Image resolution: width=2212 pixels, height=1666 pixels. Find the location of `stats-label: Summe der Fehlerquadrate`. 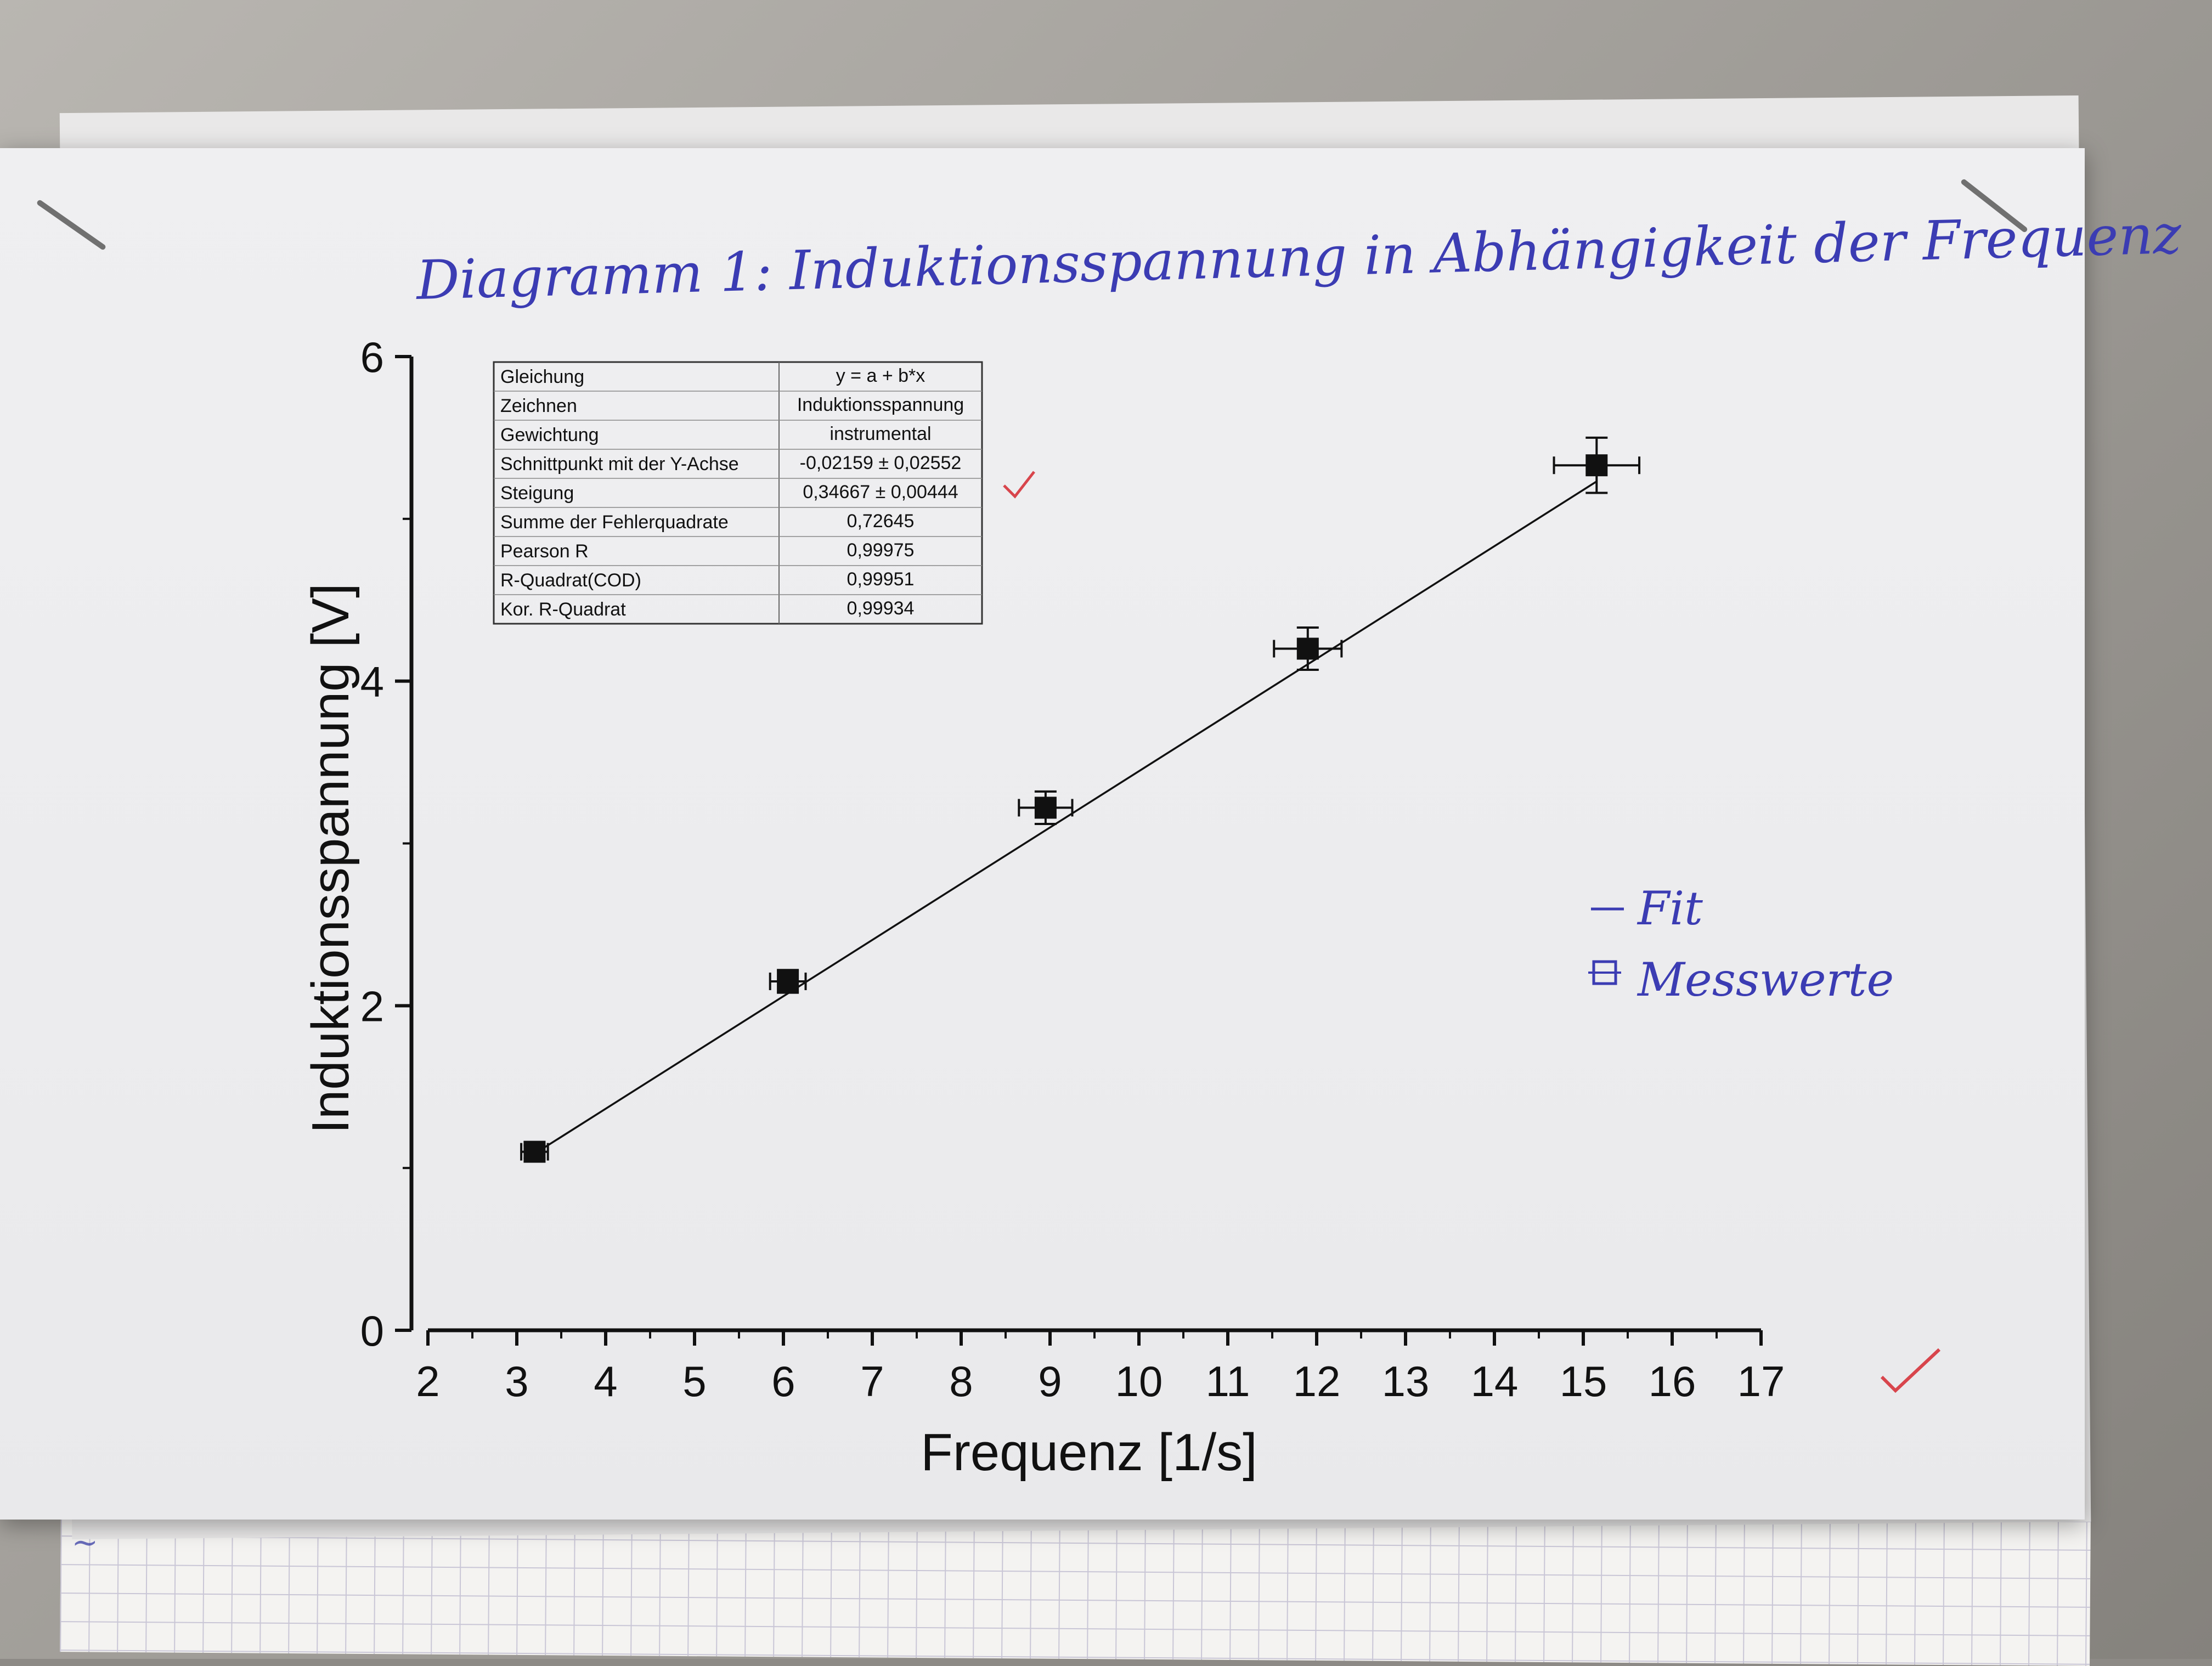

stats-label: Summe der Fehlerquadrate is located at coordinates (615, 522).